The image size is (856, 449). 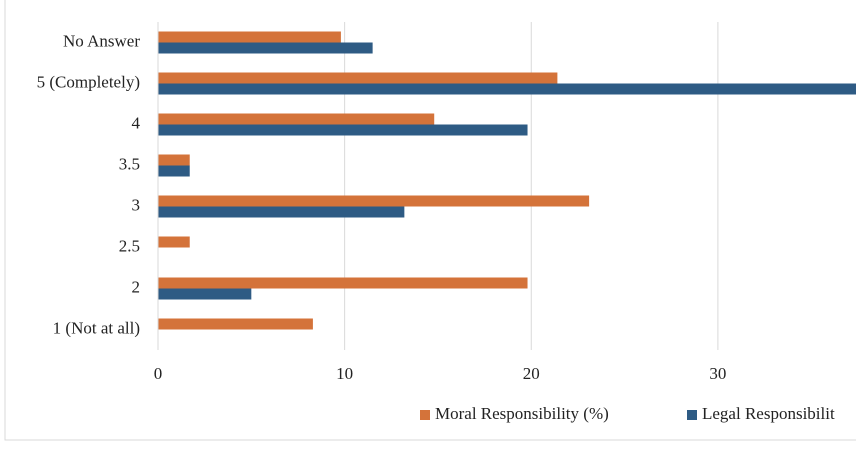 I want to click on x-tick-label: 0, so click(x=158, y=373).